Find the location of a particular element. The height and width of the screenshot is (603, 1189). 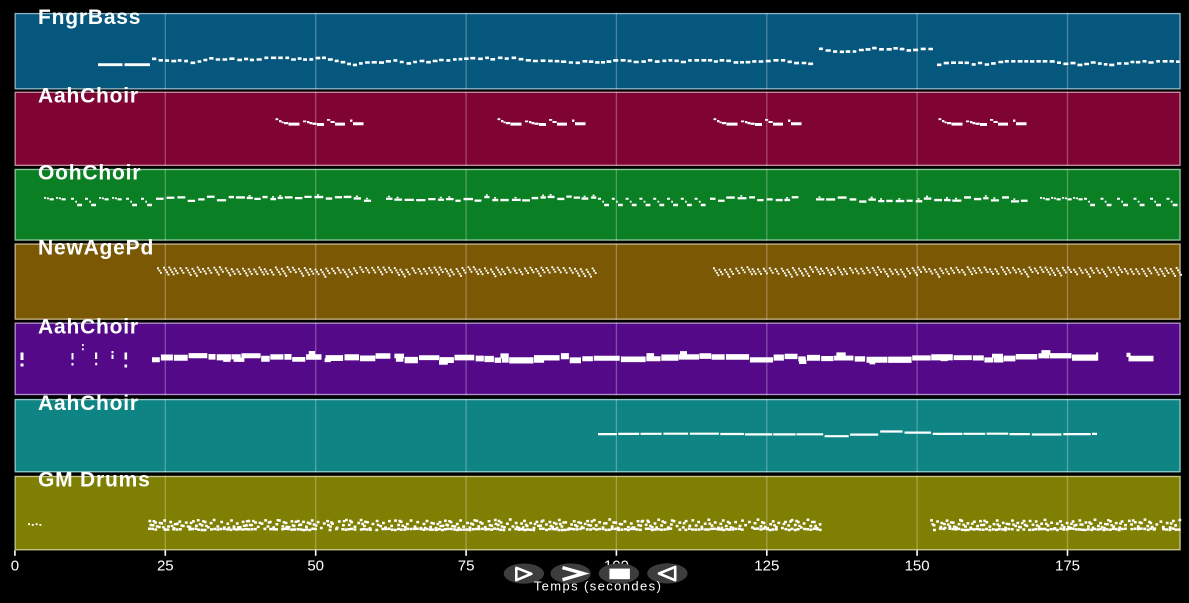

svg-text: NewAgePd is located at coordinates (96, 247).